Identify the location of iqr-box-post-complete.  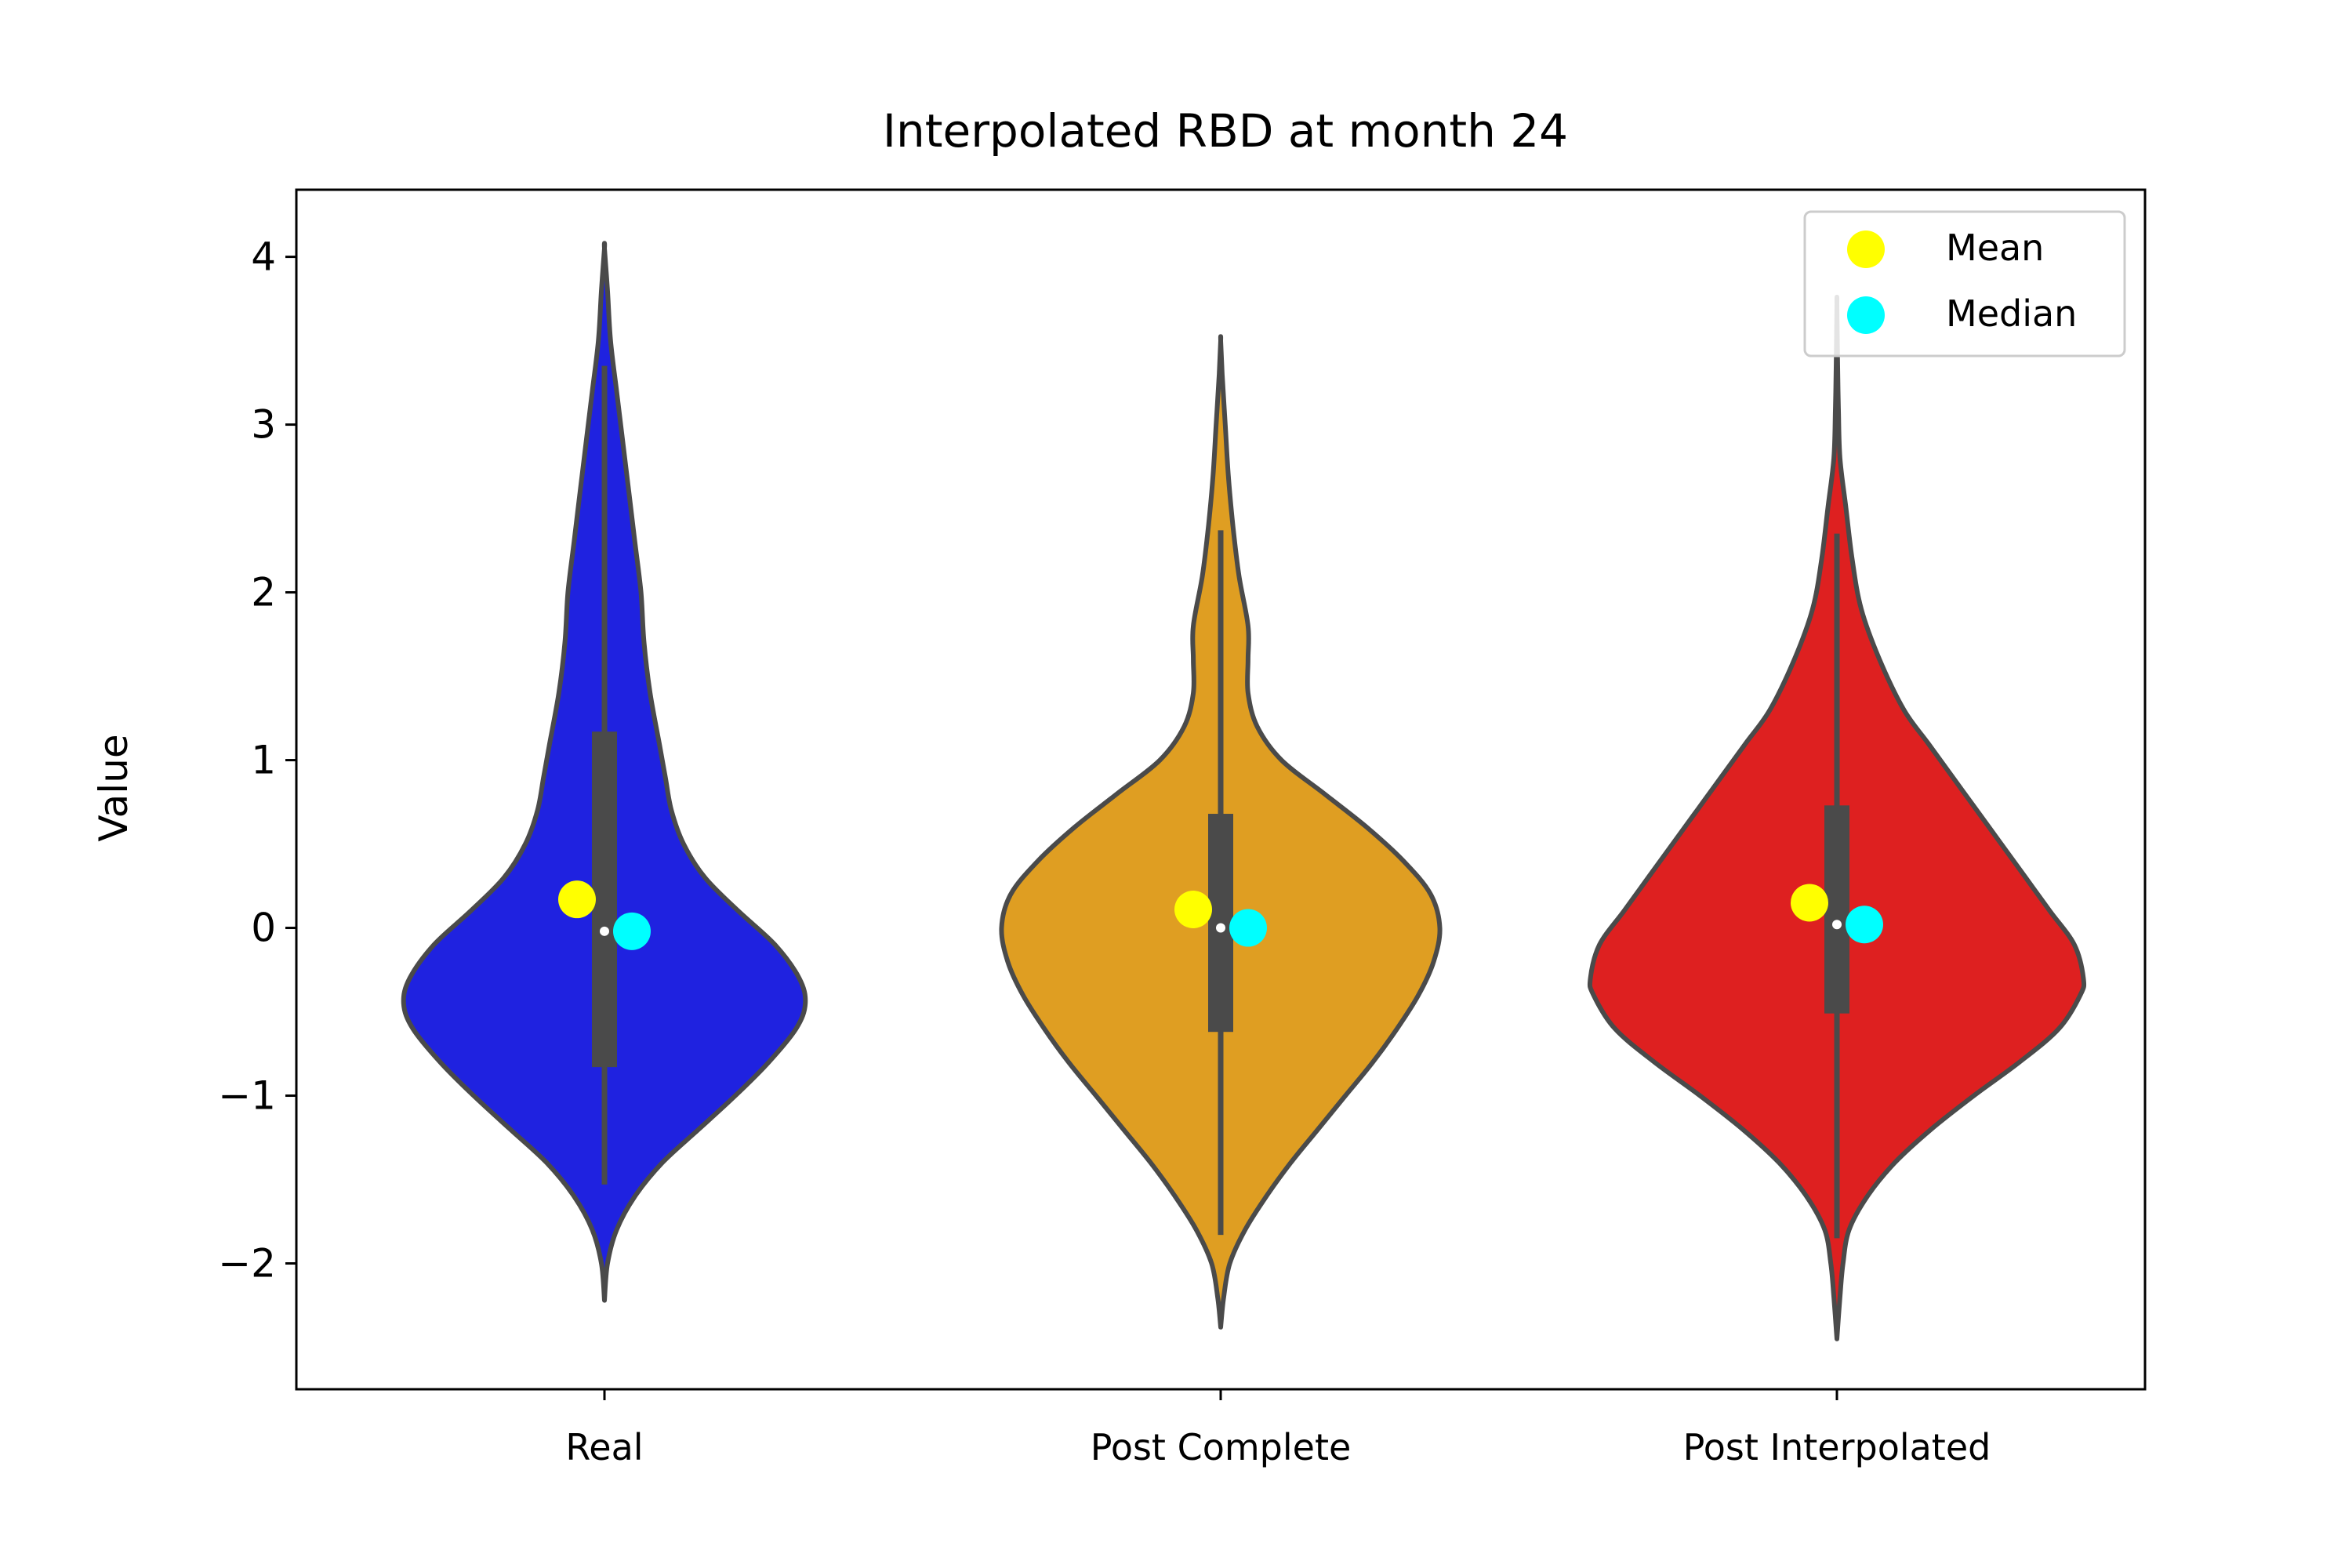
(1220, 923).